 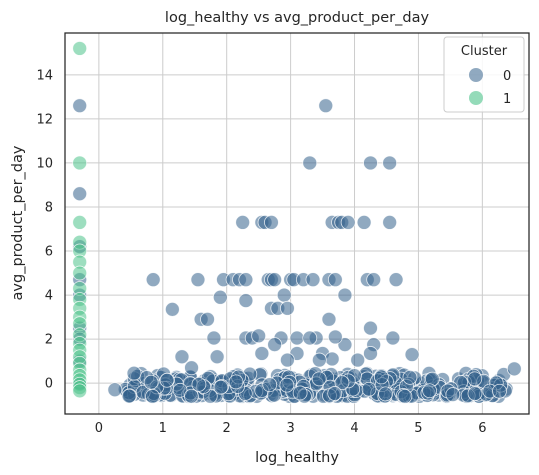 What do you see at coordinates (44, 119) in the screenshot?
I see `y-tick-label: 12` at bounding box center [44, 119].